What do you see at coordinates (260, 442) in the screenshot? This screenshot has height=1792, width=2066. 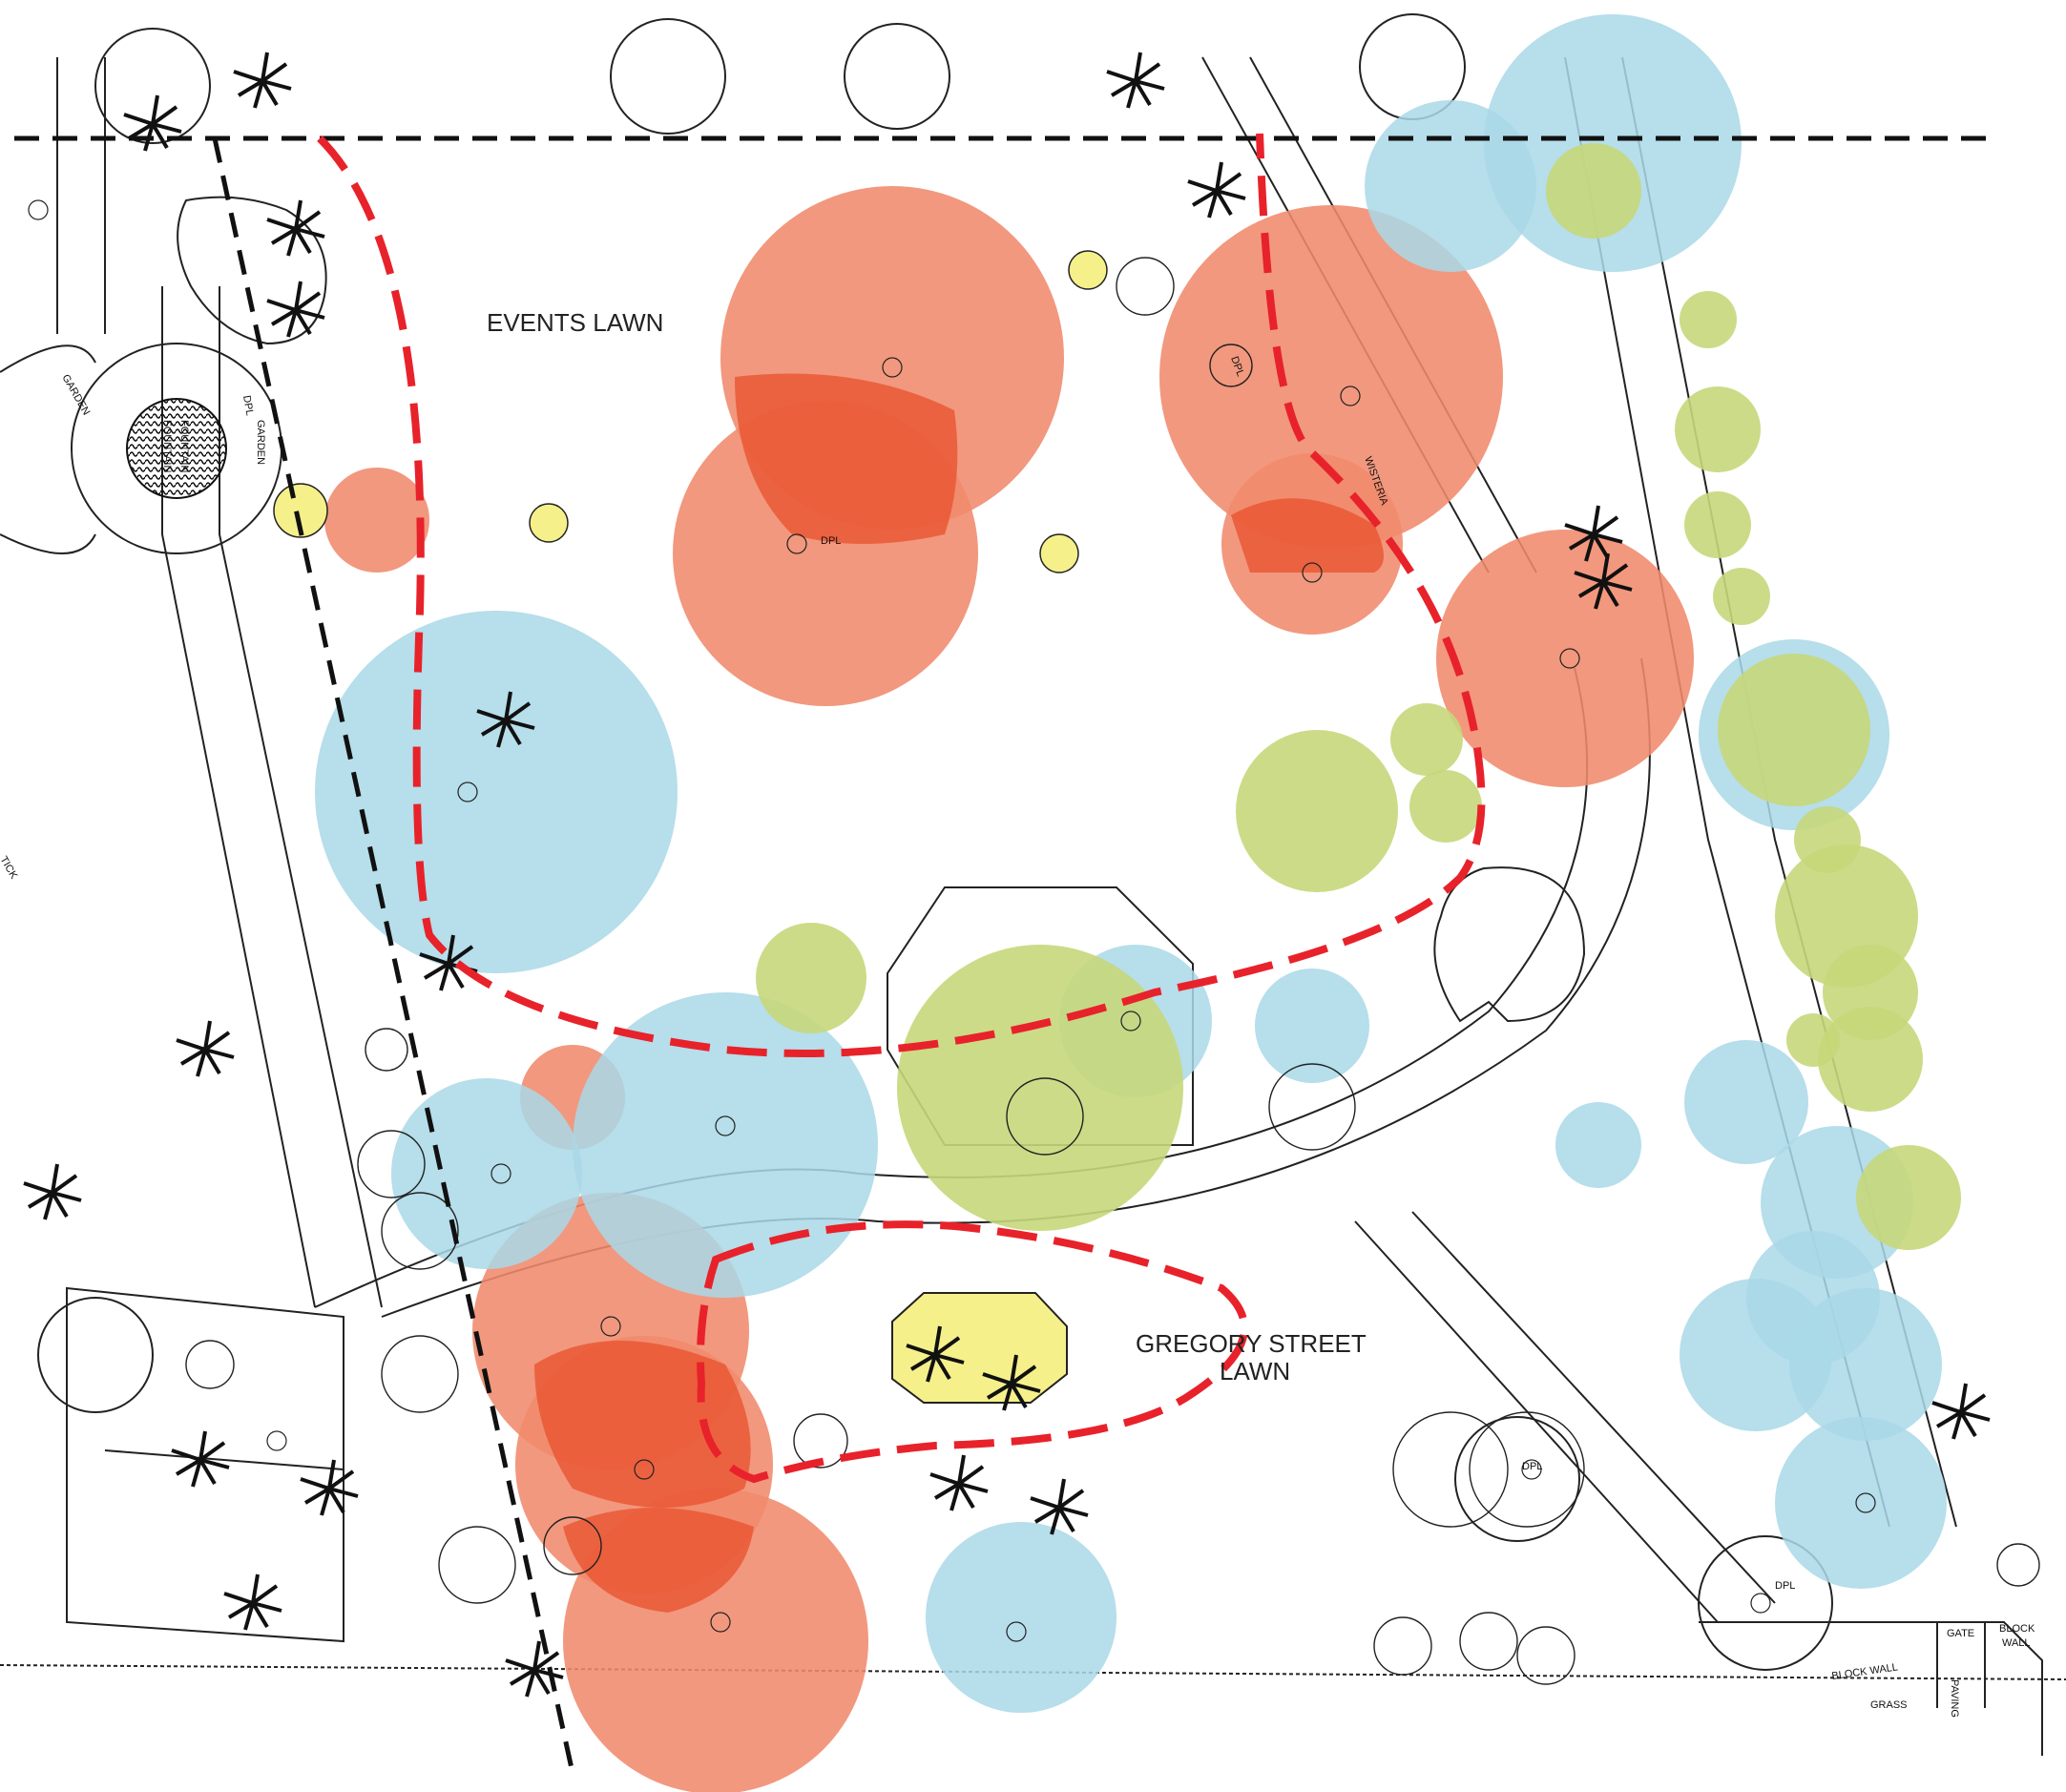 I see `garden-label: GARDEN` at bounding box center [260, 442].